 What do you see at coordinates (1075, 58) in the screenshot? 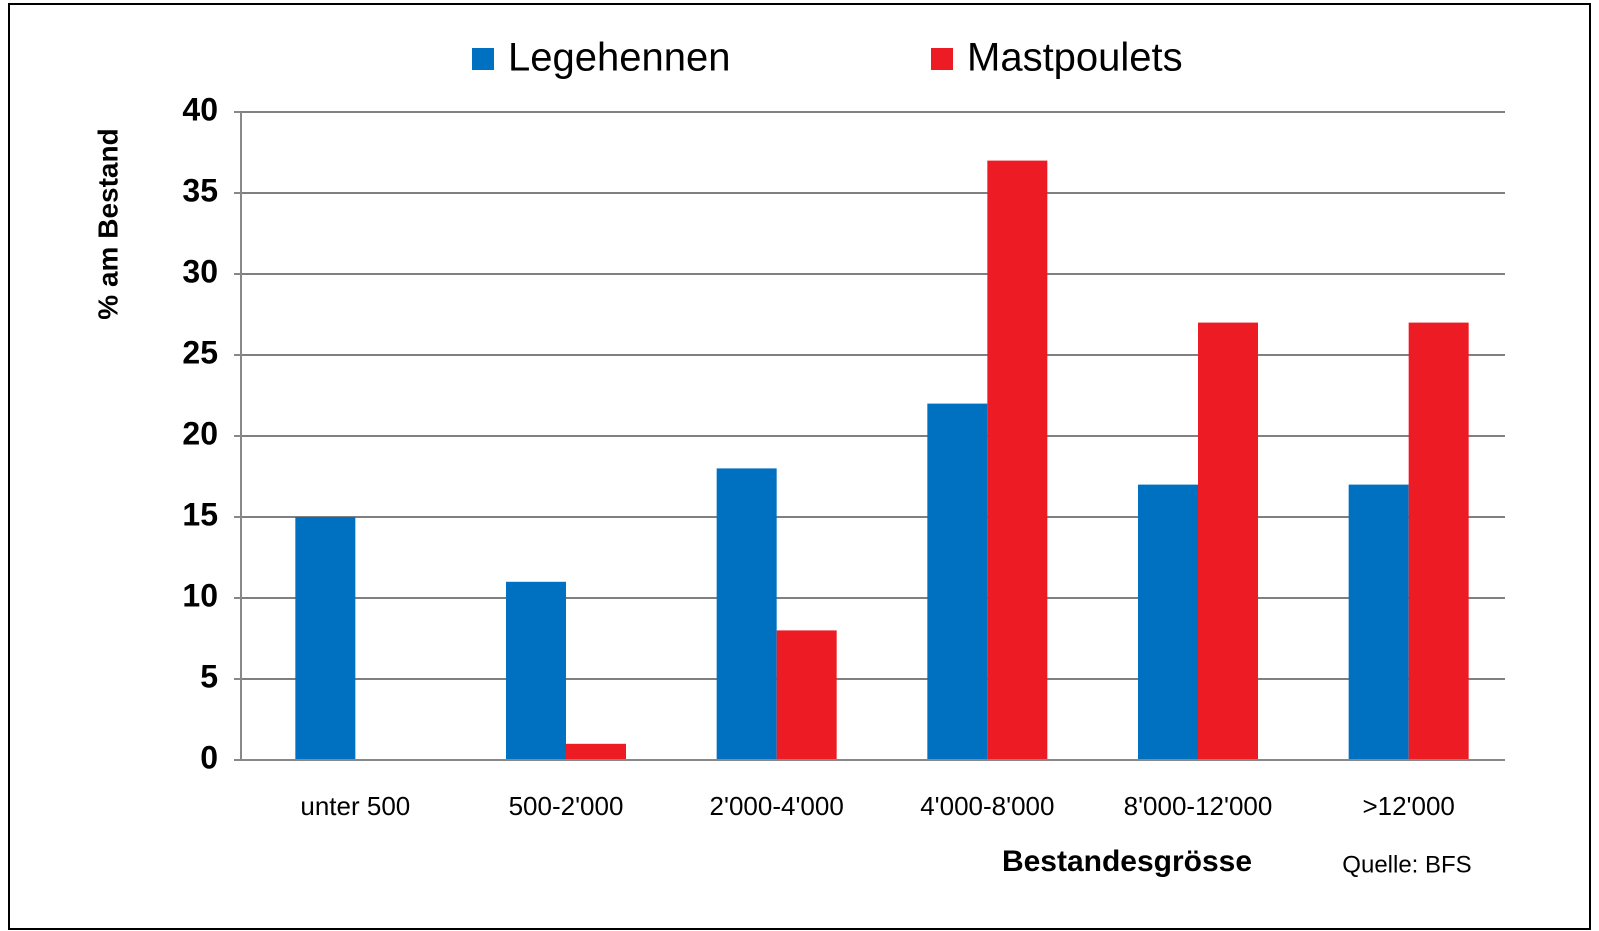
I see `legend-label: Mastpoulets` at bounding box center [1075, 58].